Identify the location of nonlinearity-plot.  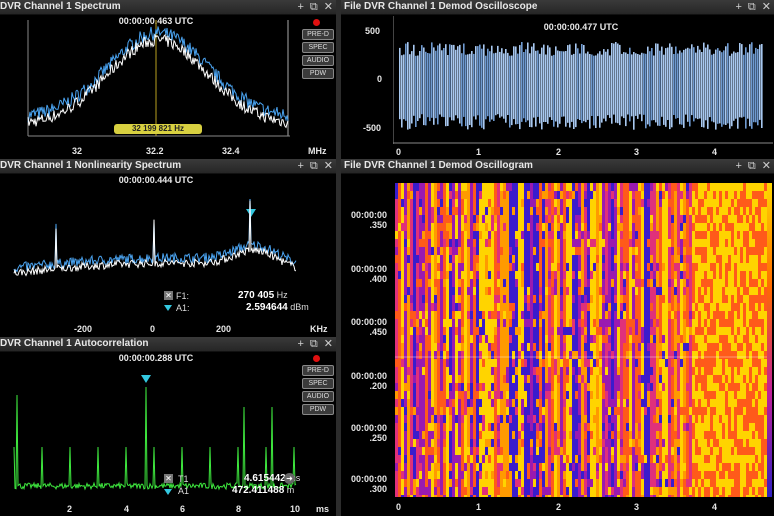
(150, 259).